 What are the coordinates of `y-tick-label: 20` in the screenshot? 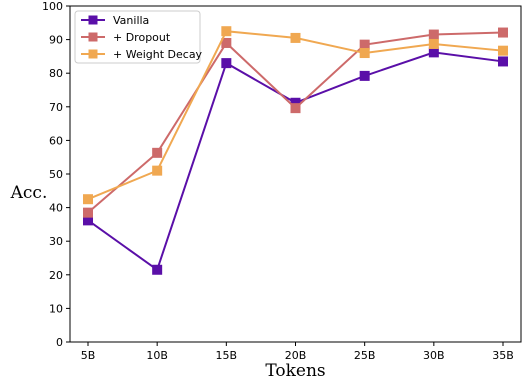 It's located at (56, 275).